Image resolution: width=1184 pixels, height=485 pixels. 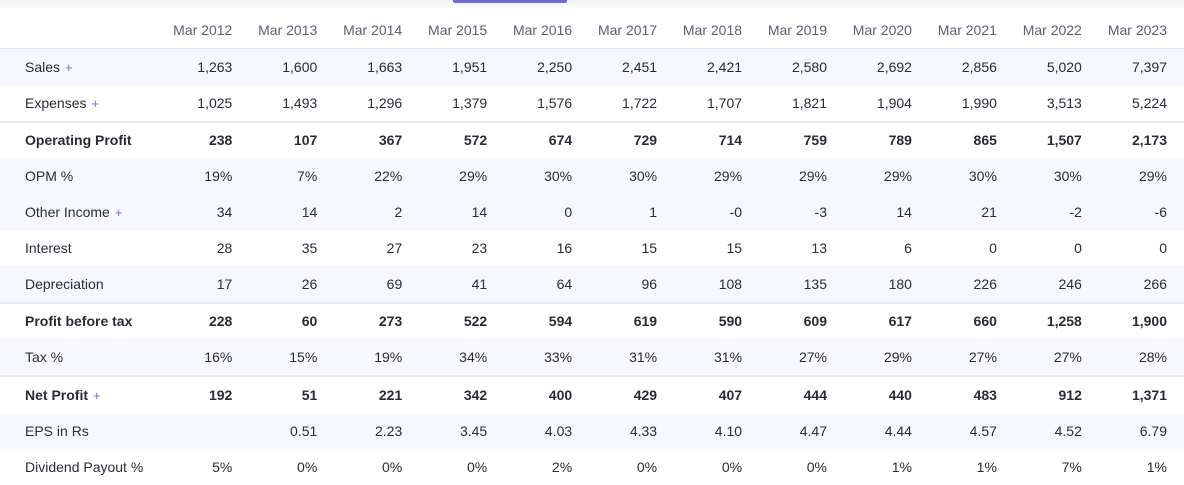 I want to click on year-header: Mar 2015, so click(x=462, y=30).